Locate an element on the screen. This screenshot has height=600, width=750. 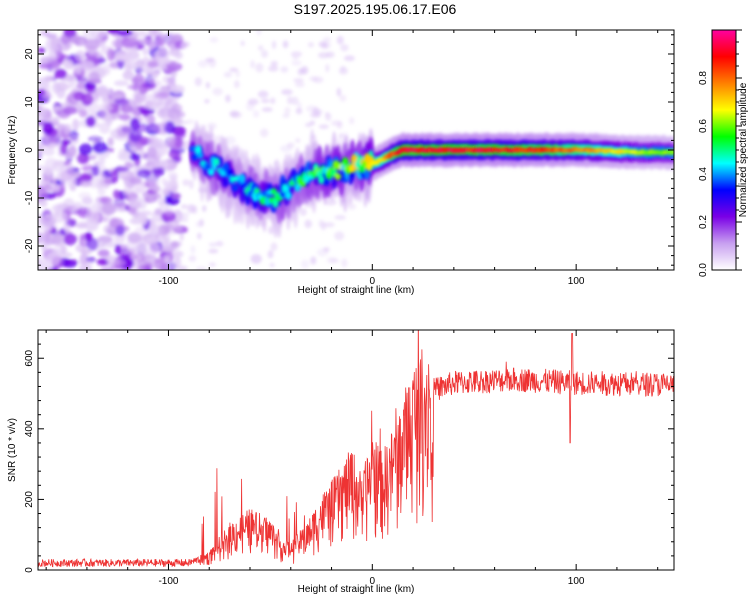
heatmap-x-tick-label: -100 is located at coordinates (168, 281).